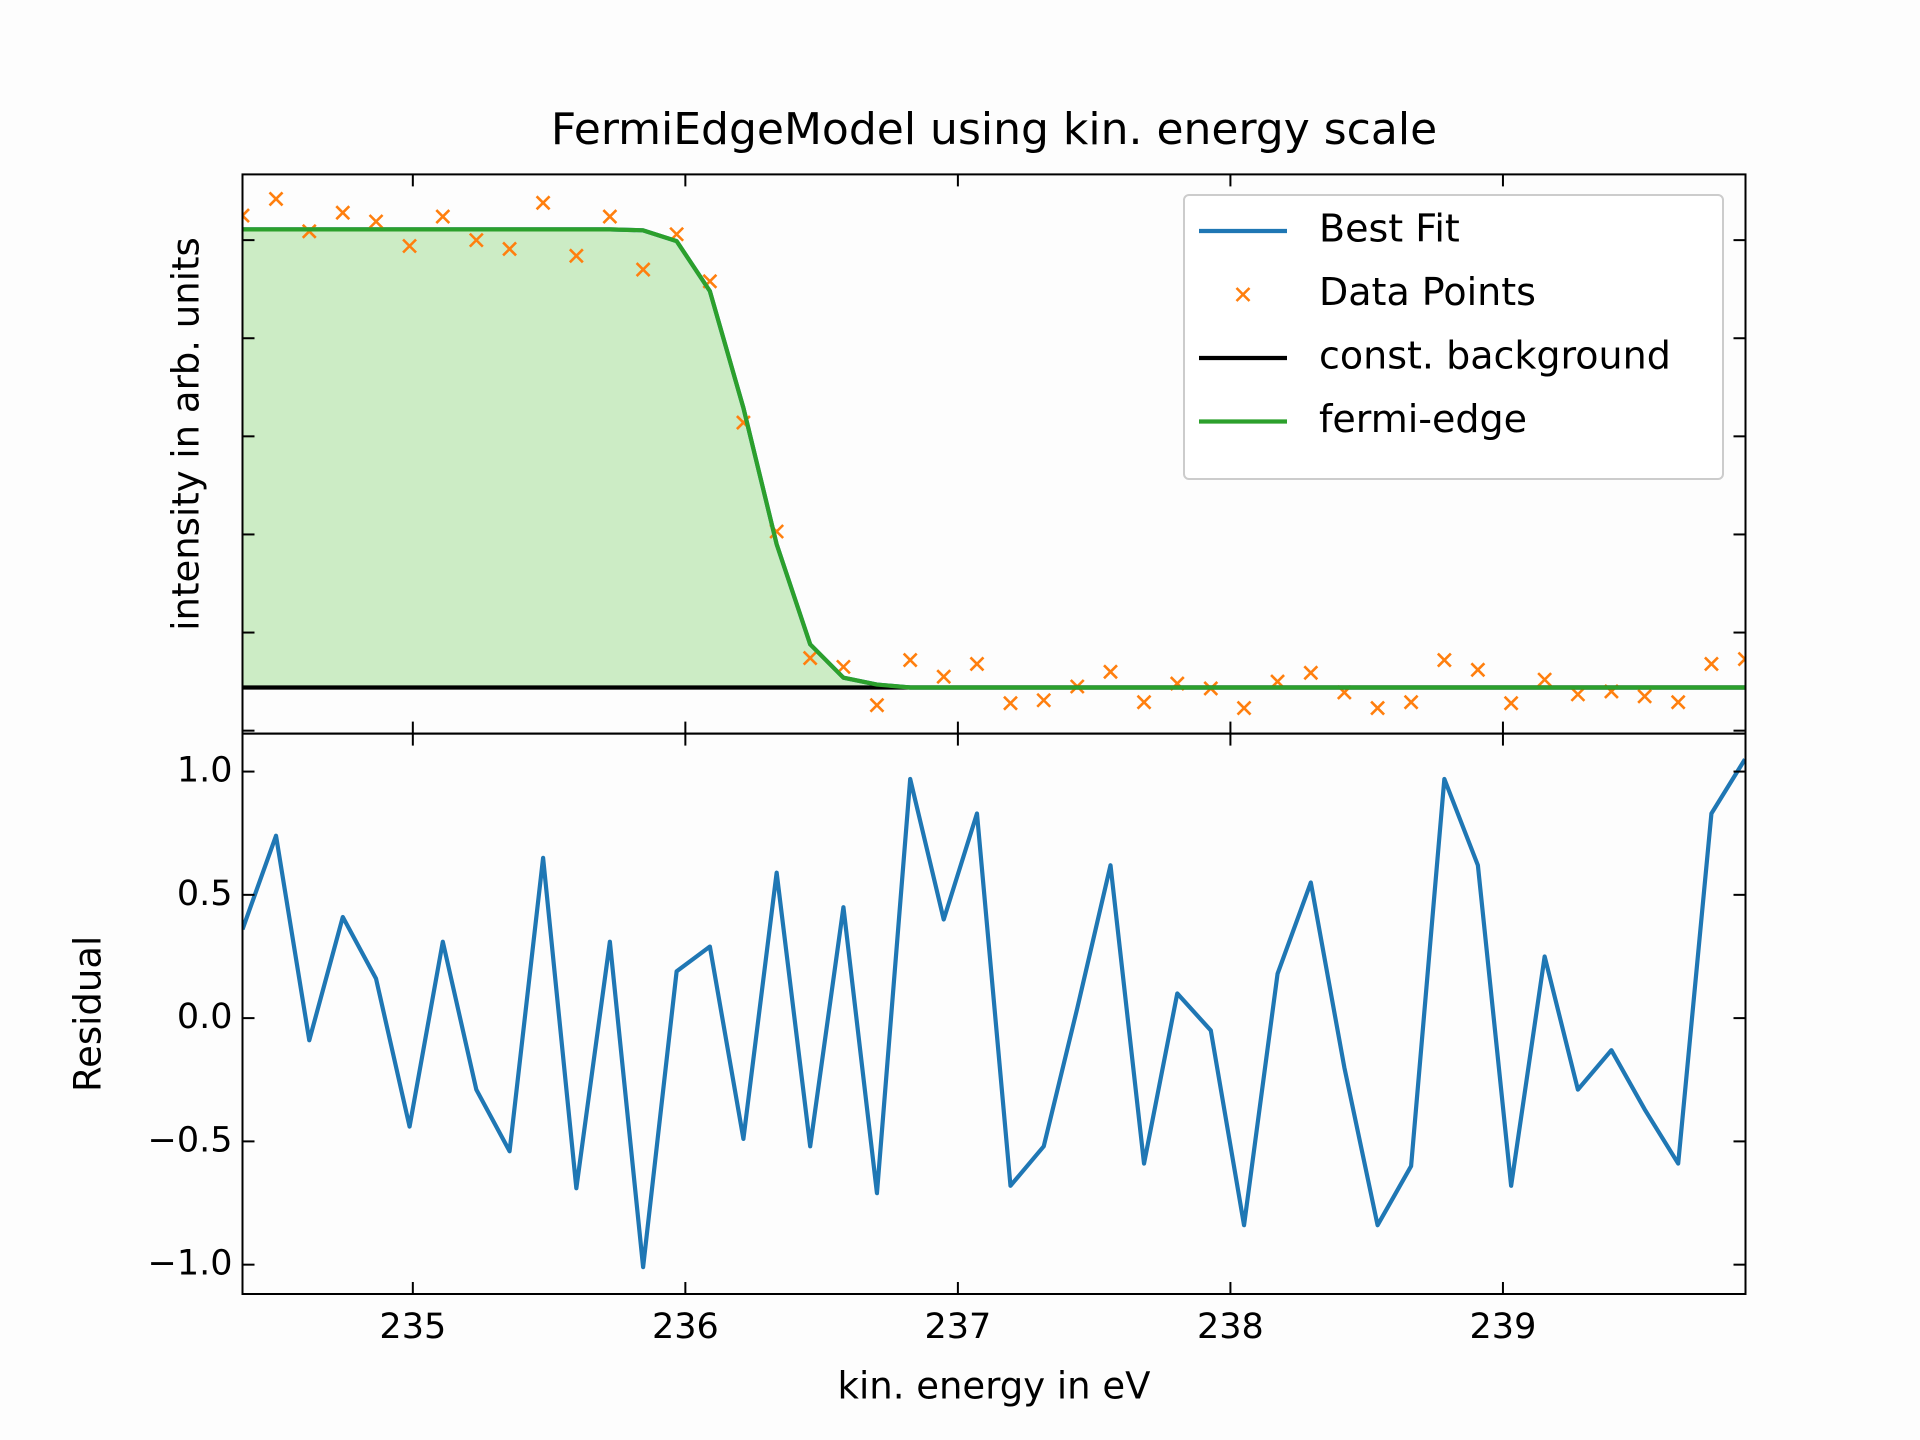 This screenshot has height=1440, width=1920. What do you see at coordinates (1230, 1327) in the screenshot?
I see `x-tick-label: 238` at bounding box center [1230, 1327].